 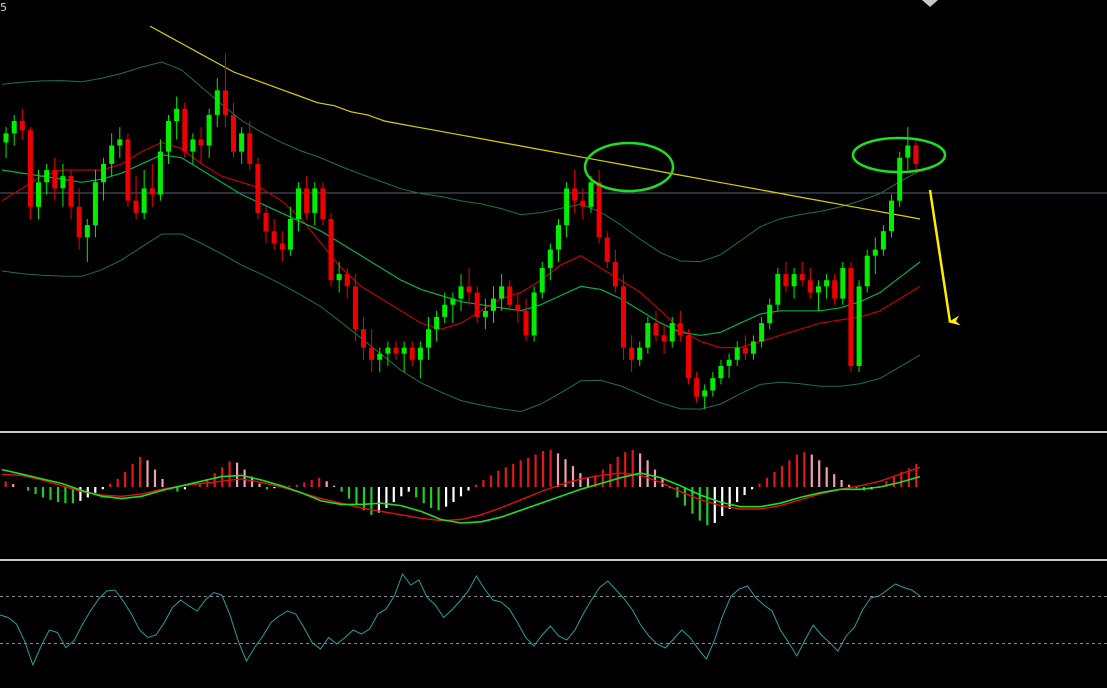 What do you see at coordinates (553, 619) in the screenshot?
I see `oscillator-panel` at bounding box center [553, 619].